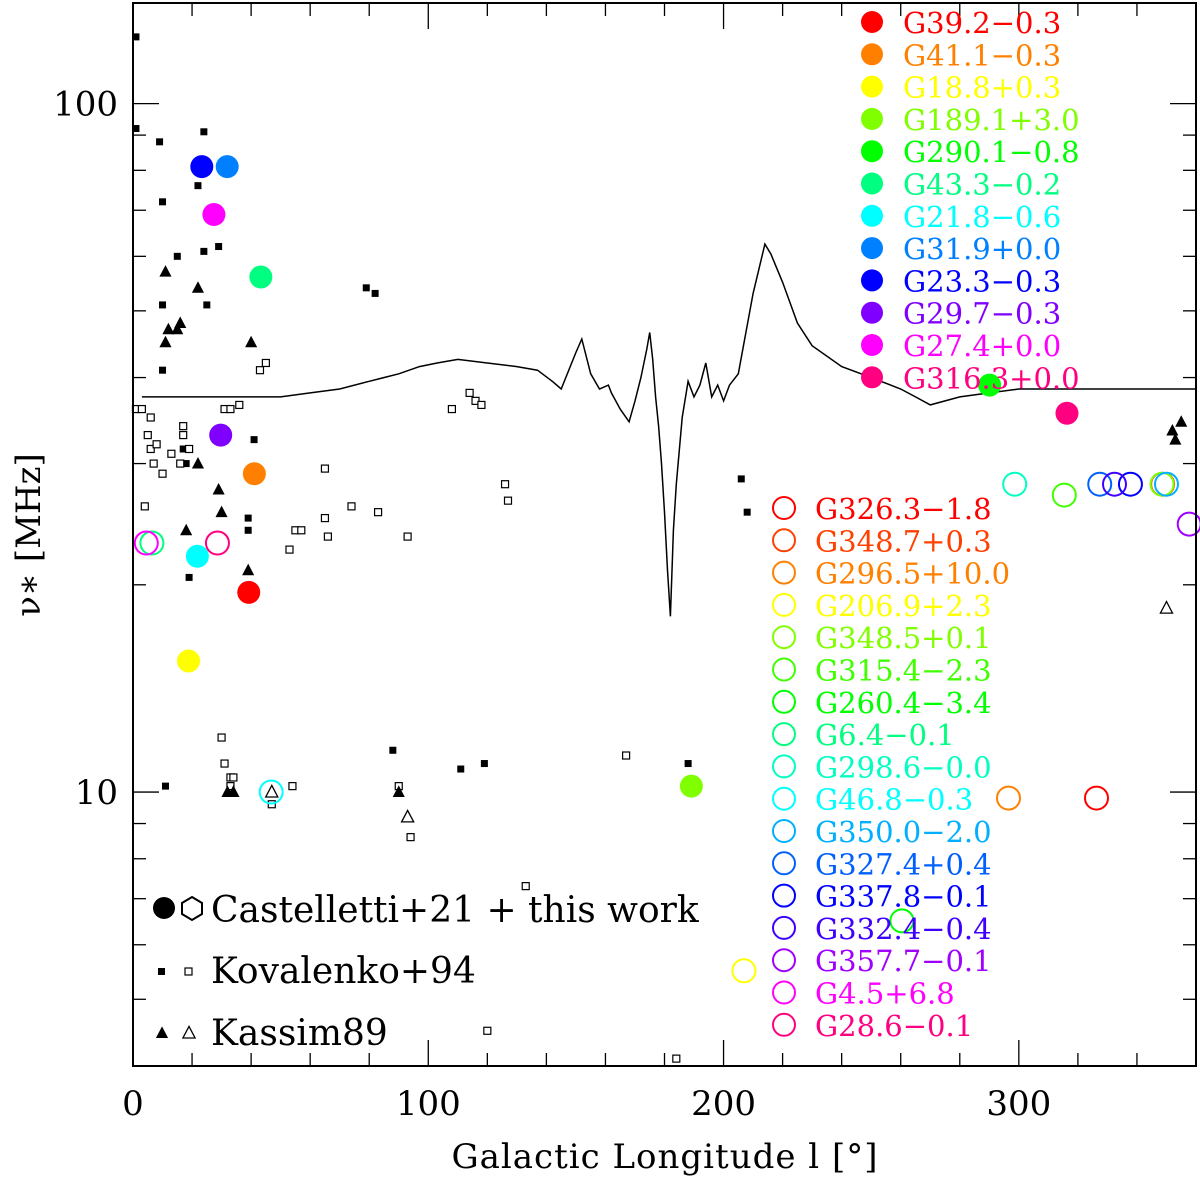 Image resolution: width=1200 pixels, height=1185 pixels. I want to click on open-legend-label: G332.4−0.4, so click(903, 929).